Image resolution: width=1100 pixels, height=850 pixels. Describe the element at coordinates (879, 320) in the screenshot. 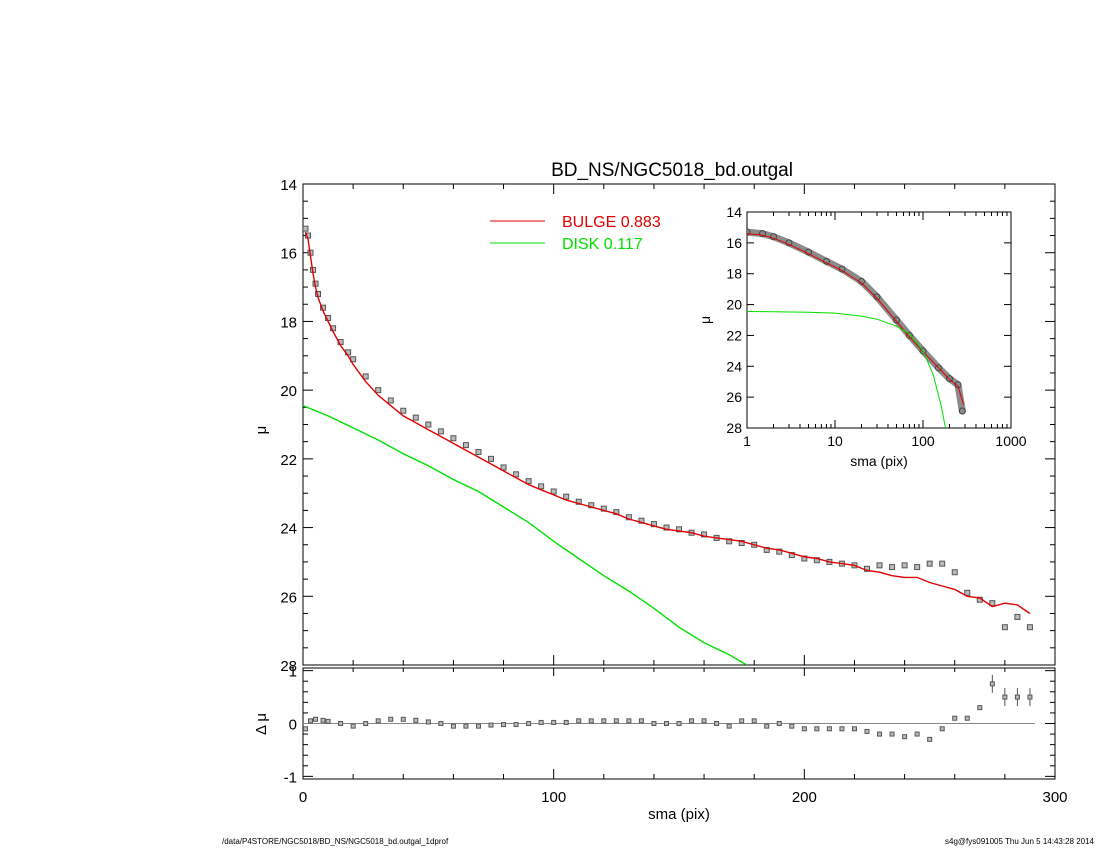

I see `inset-plot-frame` at that location.